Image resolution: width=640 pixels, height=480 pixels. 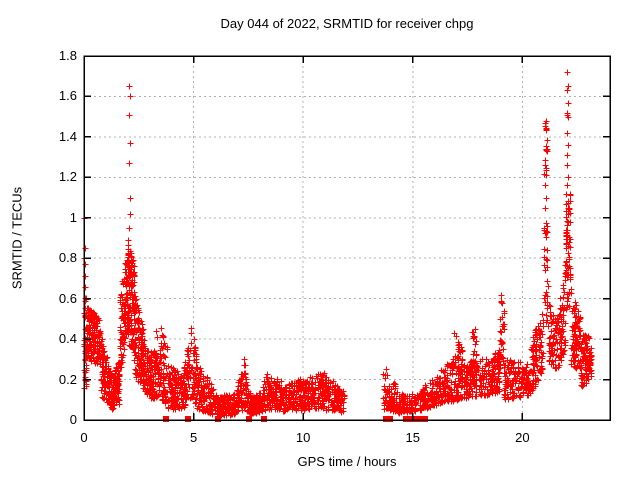 What do you see at coordinates (347, 461) in the screenshot?
I see `x-axis-label: GPS time / hours` at bounding box center [347, 461].